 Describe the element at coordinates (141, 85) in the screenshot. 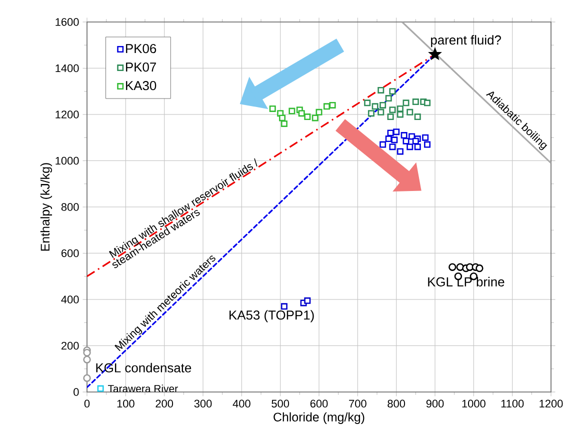

I see `legend-label: KA30` at that location.